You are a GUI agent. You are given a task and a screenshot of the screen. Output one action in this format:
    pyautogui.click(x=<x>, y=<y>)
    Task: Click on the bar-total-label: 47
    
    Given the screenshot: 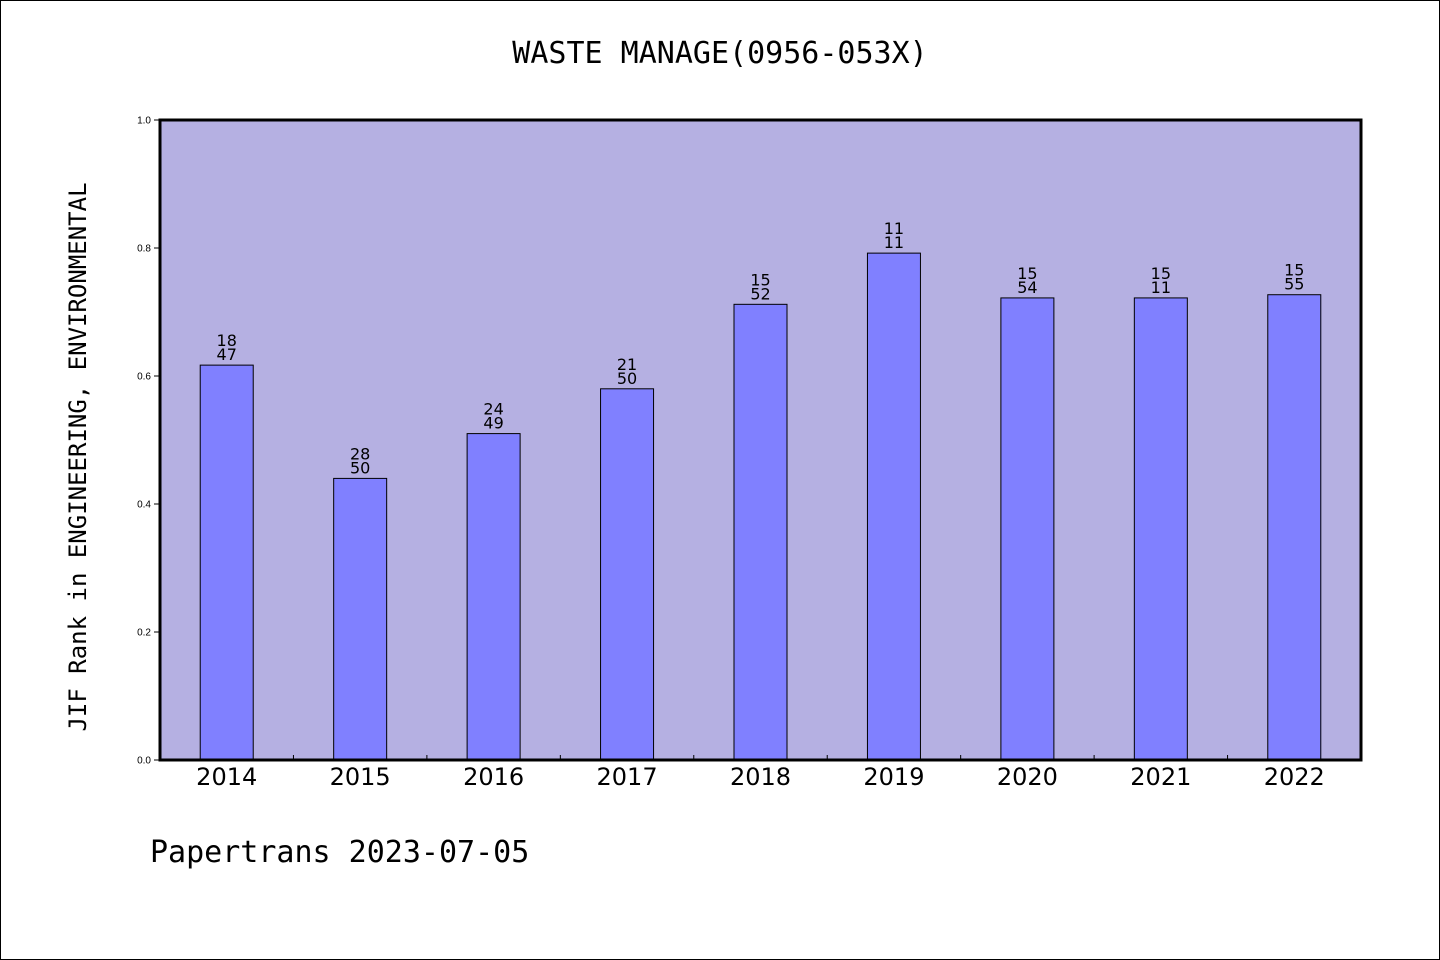 What is the action you would take?
    pyautogui.click(x=227, y=354)
    